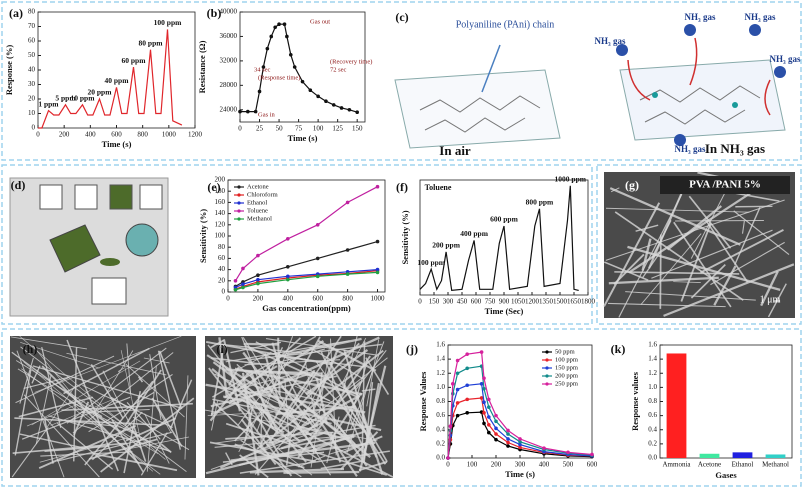 This screenshot has width=804, height=488. What do you see at coordinates (32, 55) in the screenshot?
I see `y-tick-label: 50` at bounding box center [32, 55].